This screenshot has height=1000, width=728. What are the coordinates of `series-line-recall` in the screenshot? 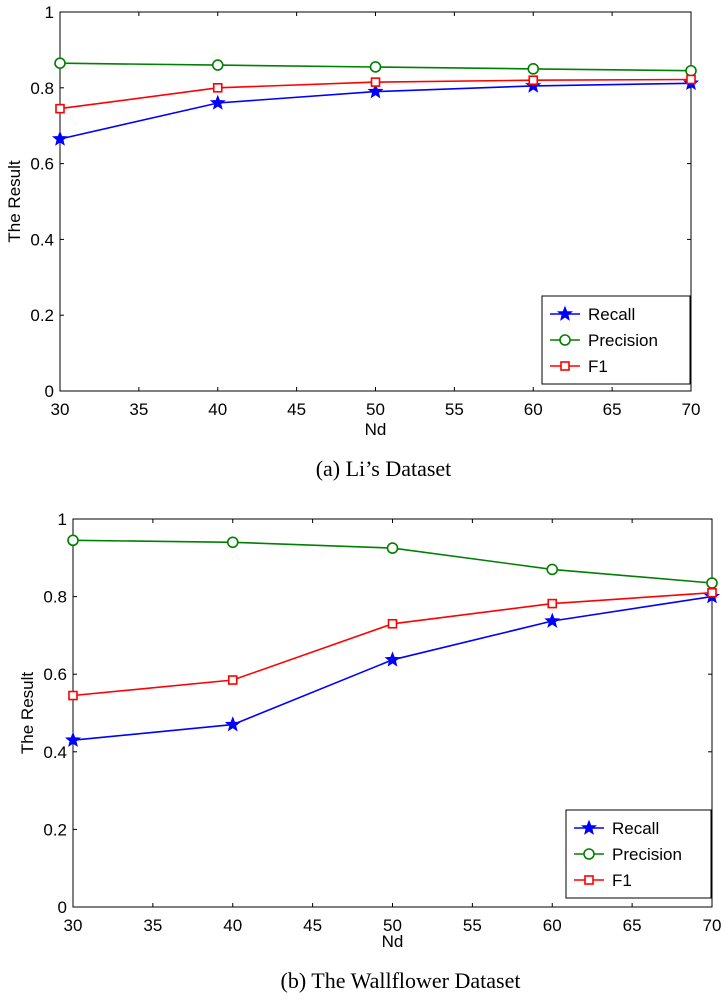 It's located at (392, 668).